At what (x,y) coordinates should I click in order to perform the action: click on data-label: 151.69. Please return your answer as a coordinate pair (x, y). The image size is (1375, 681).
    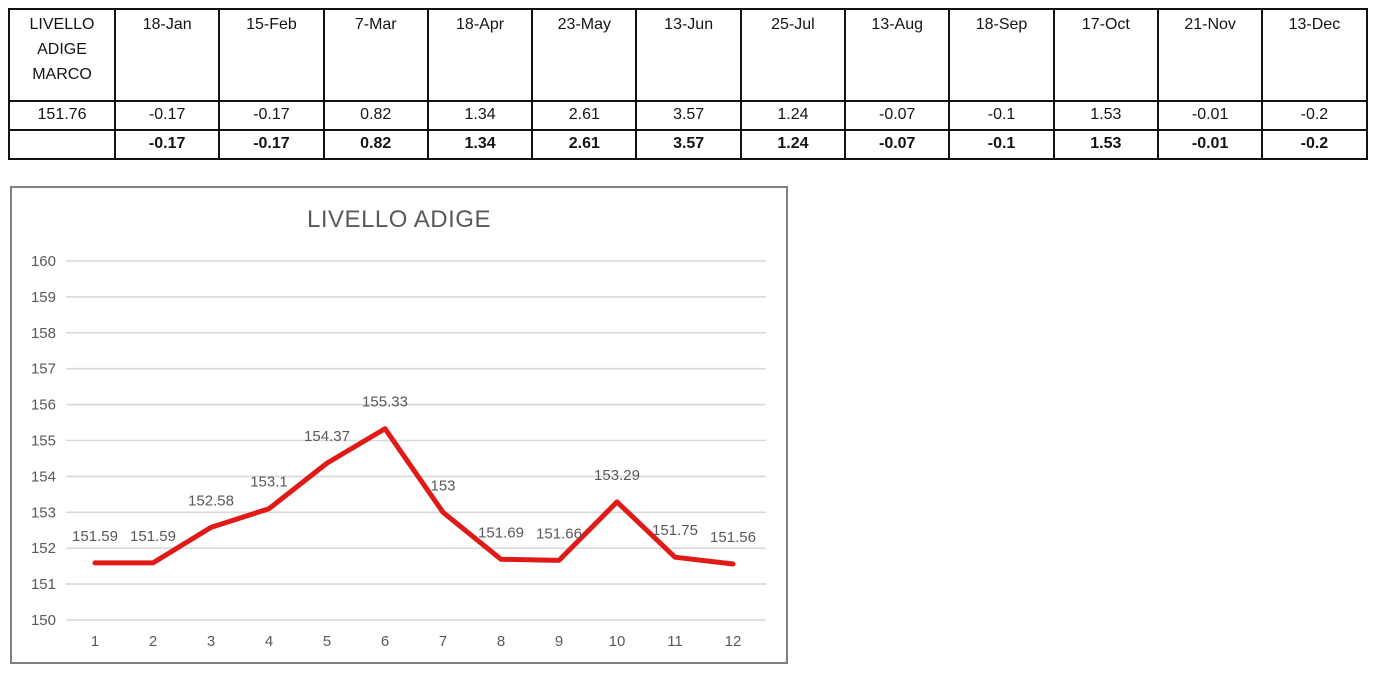
    Looking at the image, I should click on (501, 532).